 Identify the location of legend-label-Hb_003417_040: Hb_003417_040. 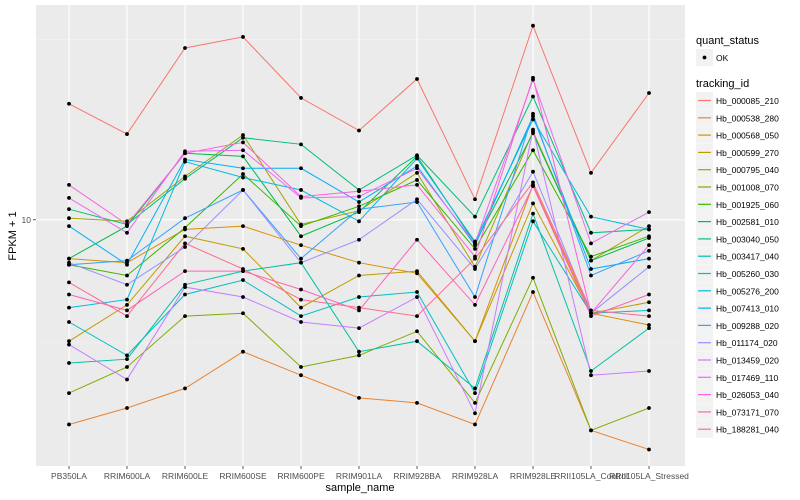
(747, 257).